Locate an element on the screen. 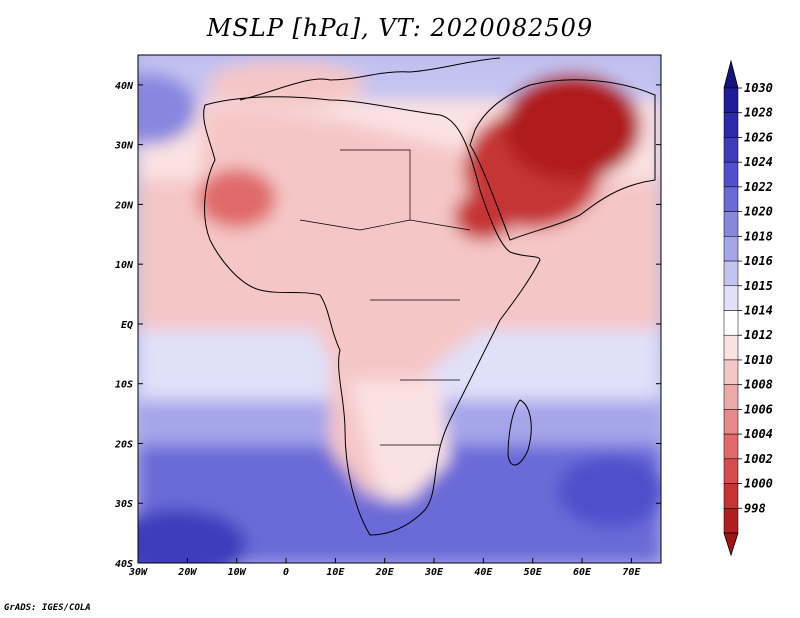 This screenshot has height=618, width=800. arabian-peninsula-coastline is located at coordinates (562, 160).